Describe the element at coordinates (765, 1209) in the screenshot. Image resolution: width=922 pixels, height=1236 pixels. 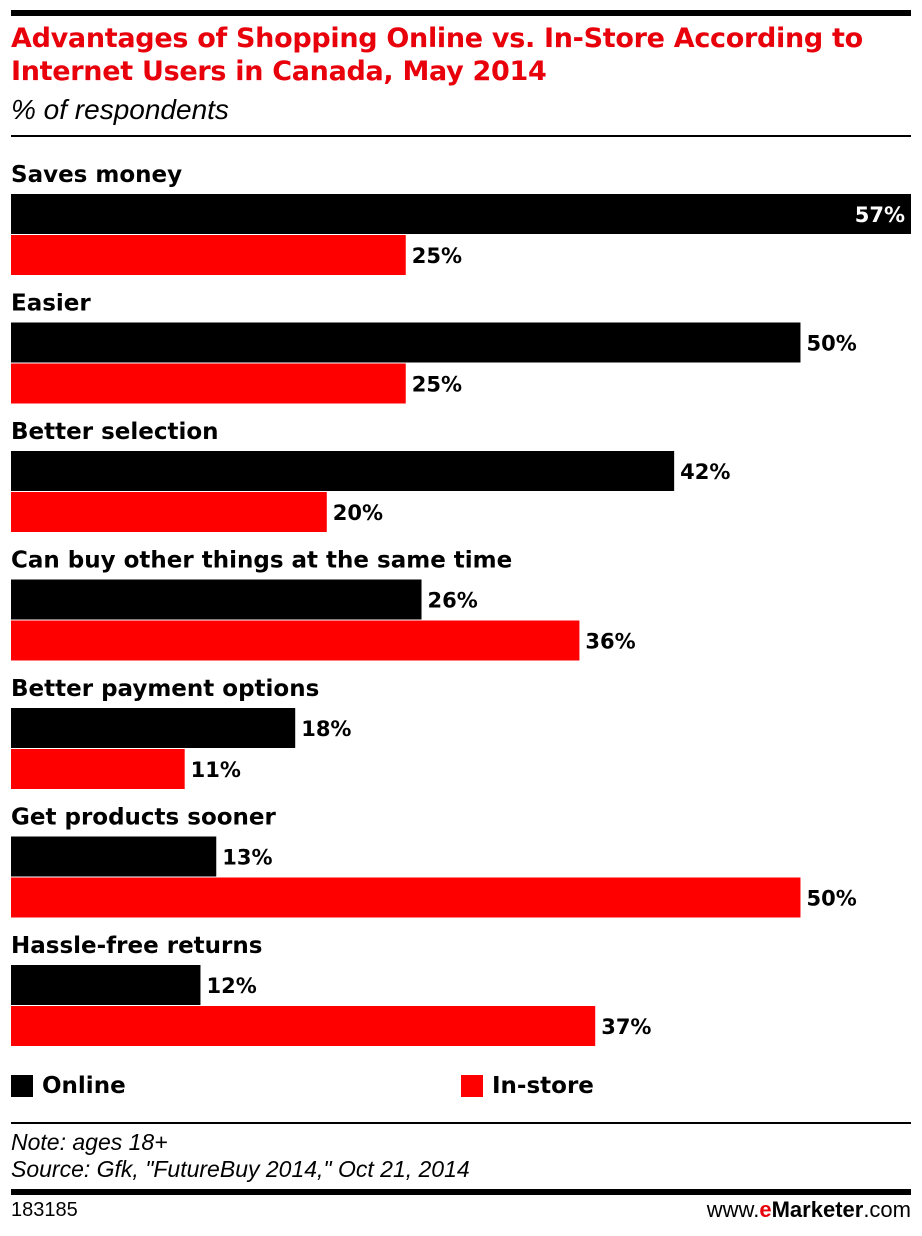
I see `brand-logo-e: e` at that location.